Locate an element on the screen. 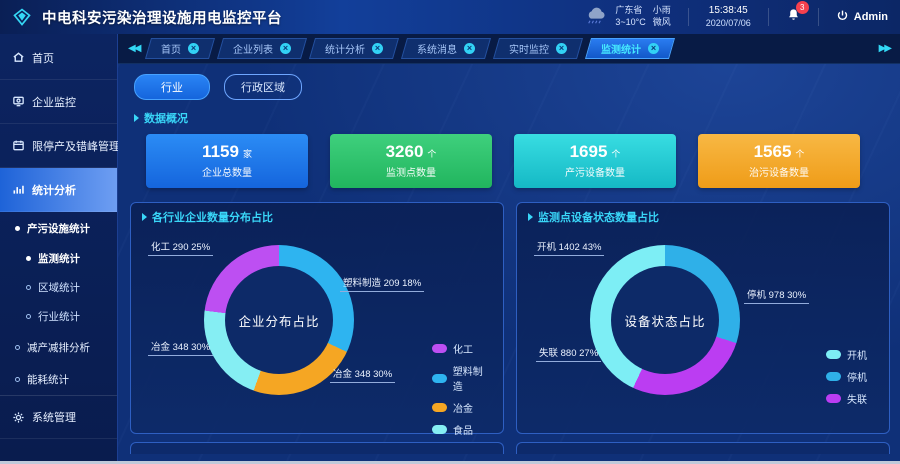 The image size is (900, 464). tab-label: 企业列表 is located at coordinates (253, 50).